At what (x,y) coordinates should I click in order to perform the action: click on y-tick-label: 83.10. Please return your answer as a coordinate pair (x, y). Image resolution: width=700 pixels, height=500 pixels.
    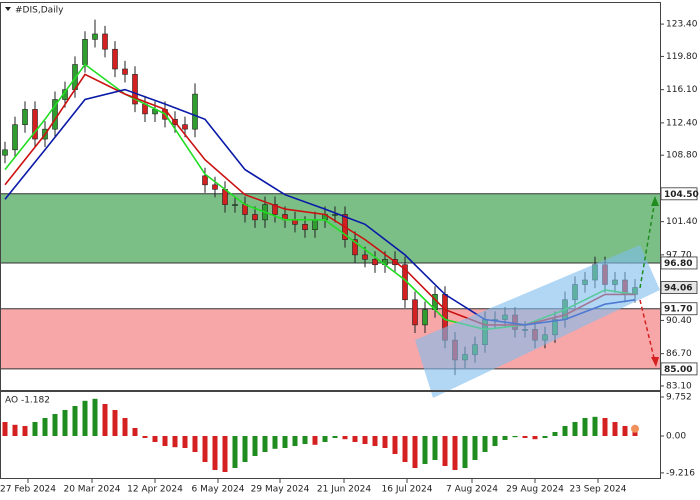
    Looking at the image, I should click on (679, 386).